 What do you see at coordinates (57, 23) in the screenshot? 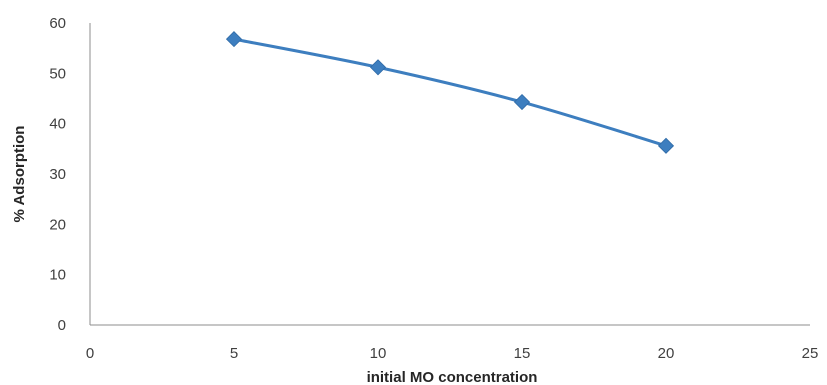
I see `y-tick-label: 60` at bounding box center [57, 23].